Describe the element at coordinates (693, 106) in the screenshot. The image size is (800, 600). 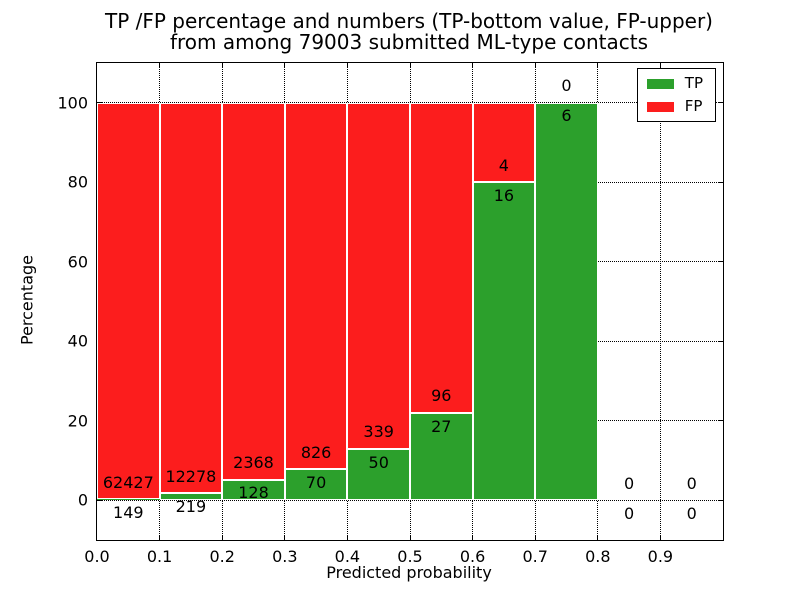
I see `legend-label: FP` at that location.